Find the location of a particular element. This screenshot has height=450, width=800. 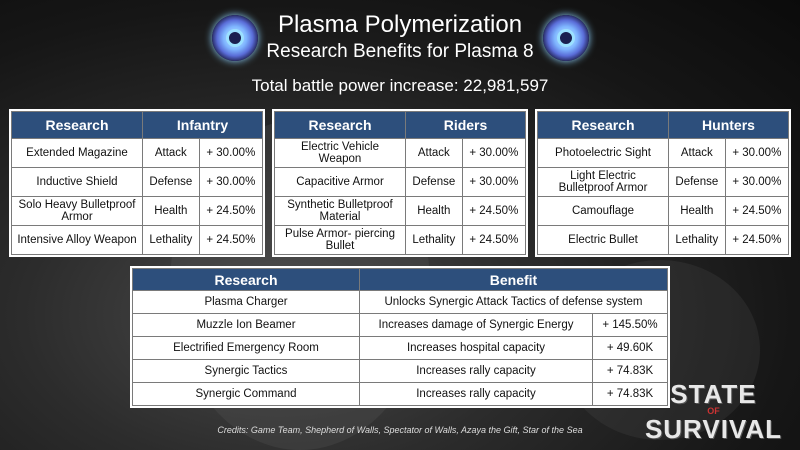

page-subtitle: Research Benefits for Plasma 8 is located at coordinates (400, 51).